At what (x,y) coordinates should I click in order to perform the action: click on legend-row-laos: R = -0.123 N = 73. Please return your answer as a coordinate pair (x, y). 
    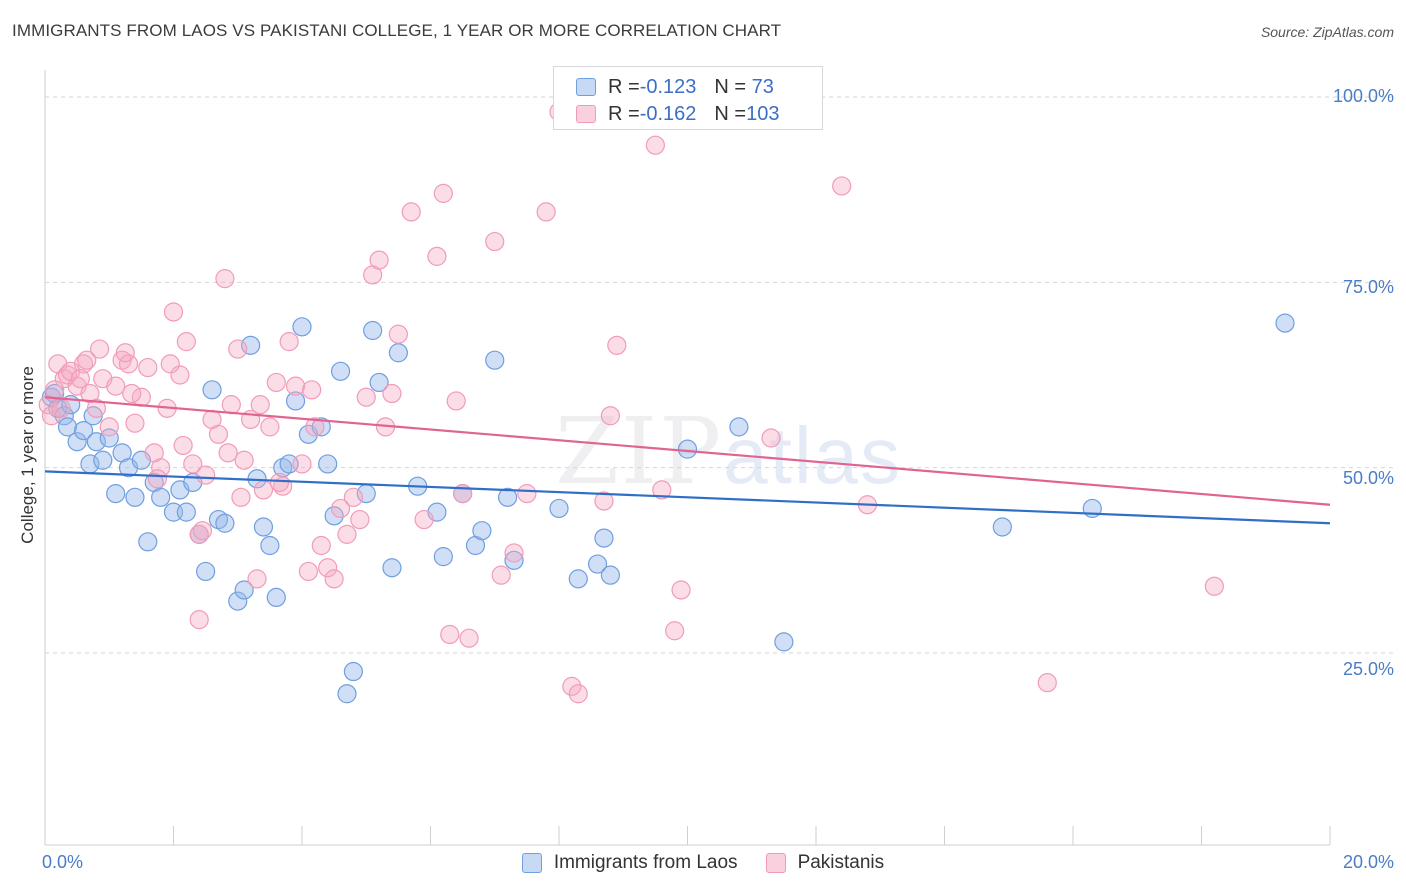
    Looking at the image, I should click on (675, 87).